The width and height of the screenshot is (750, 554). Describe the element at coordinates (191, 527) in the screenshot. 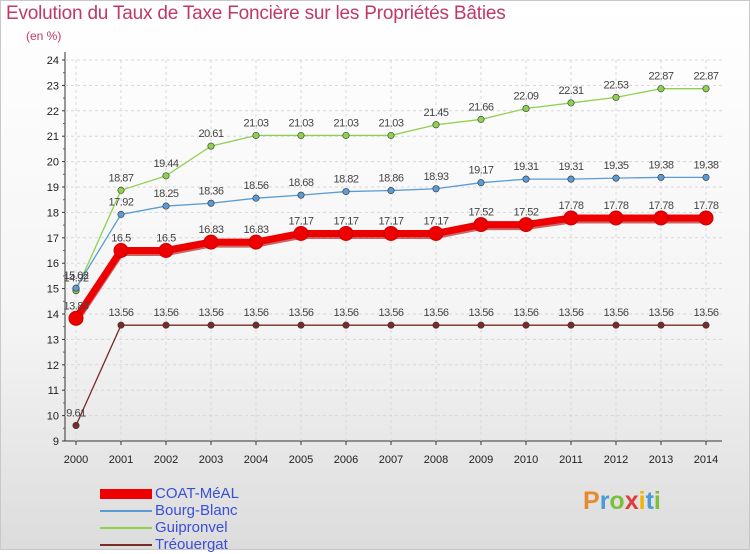

I see `legend-label: Guipronvel` at that location.